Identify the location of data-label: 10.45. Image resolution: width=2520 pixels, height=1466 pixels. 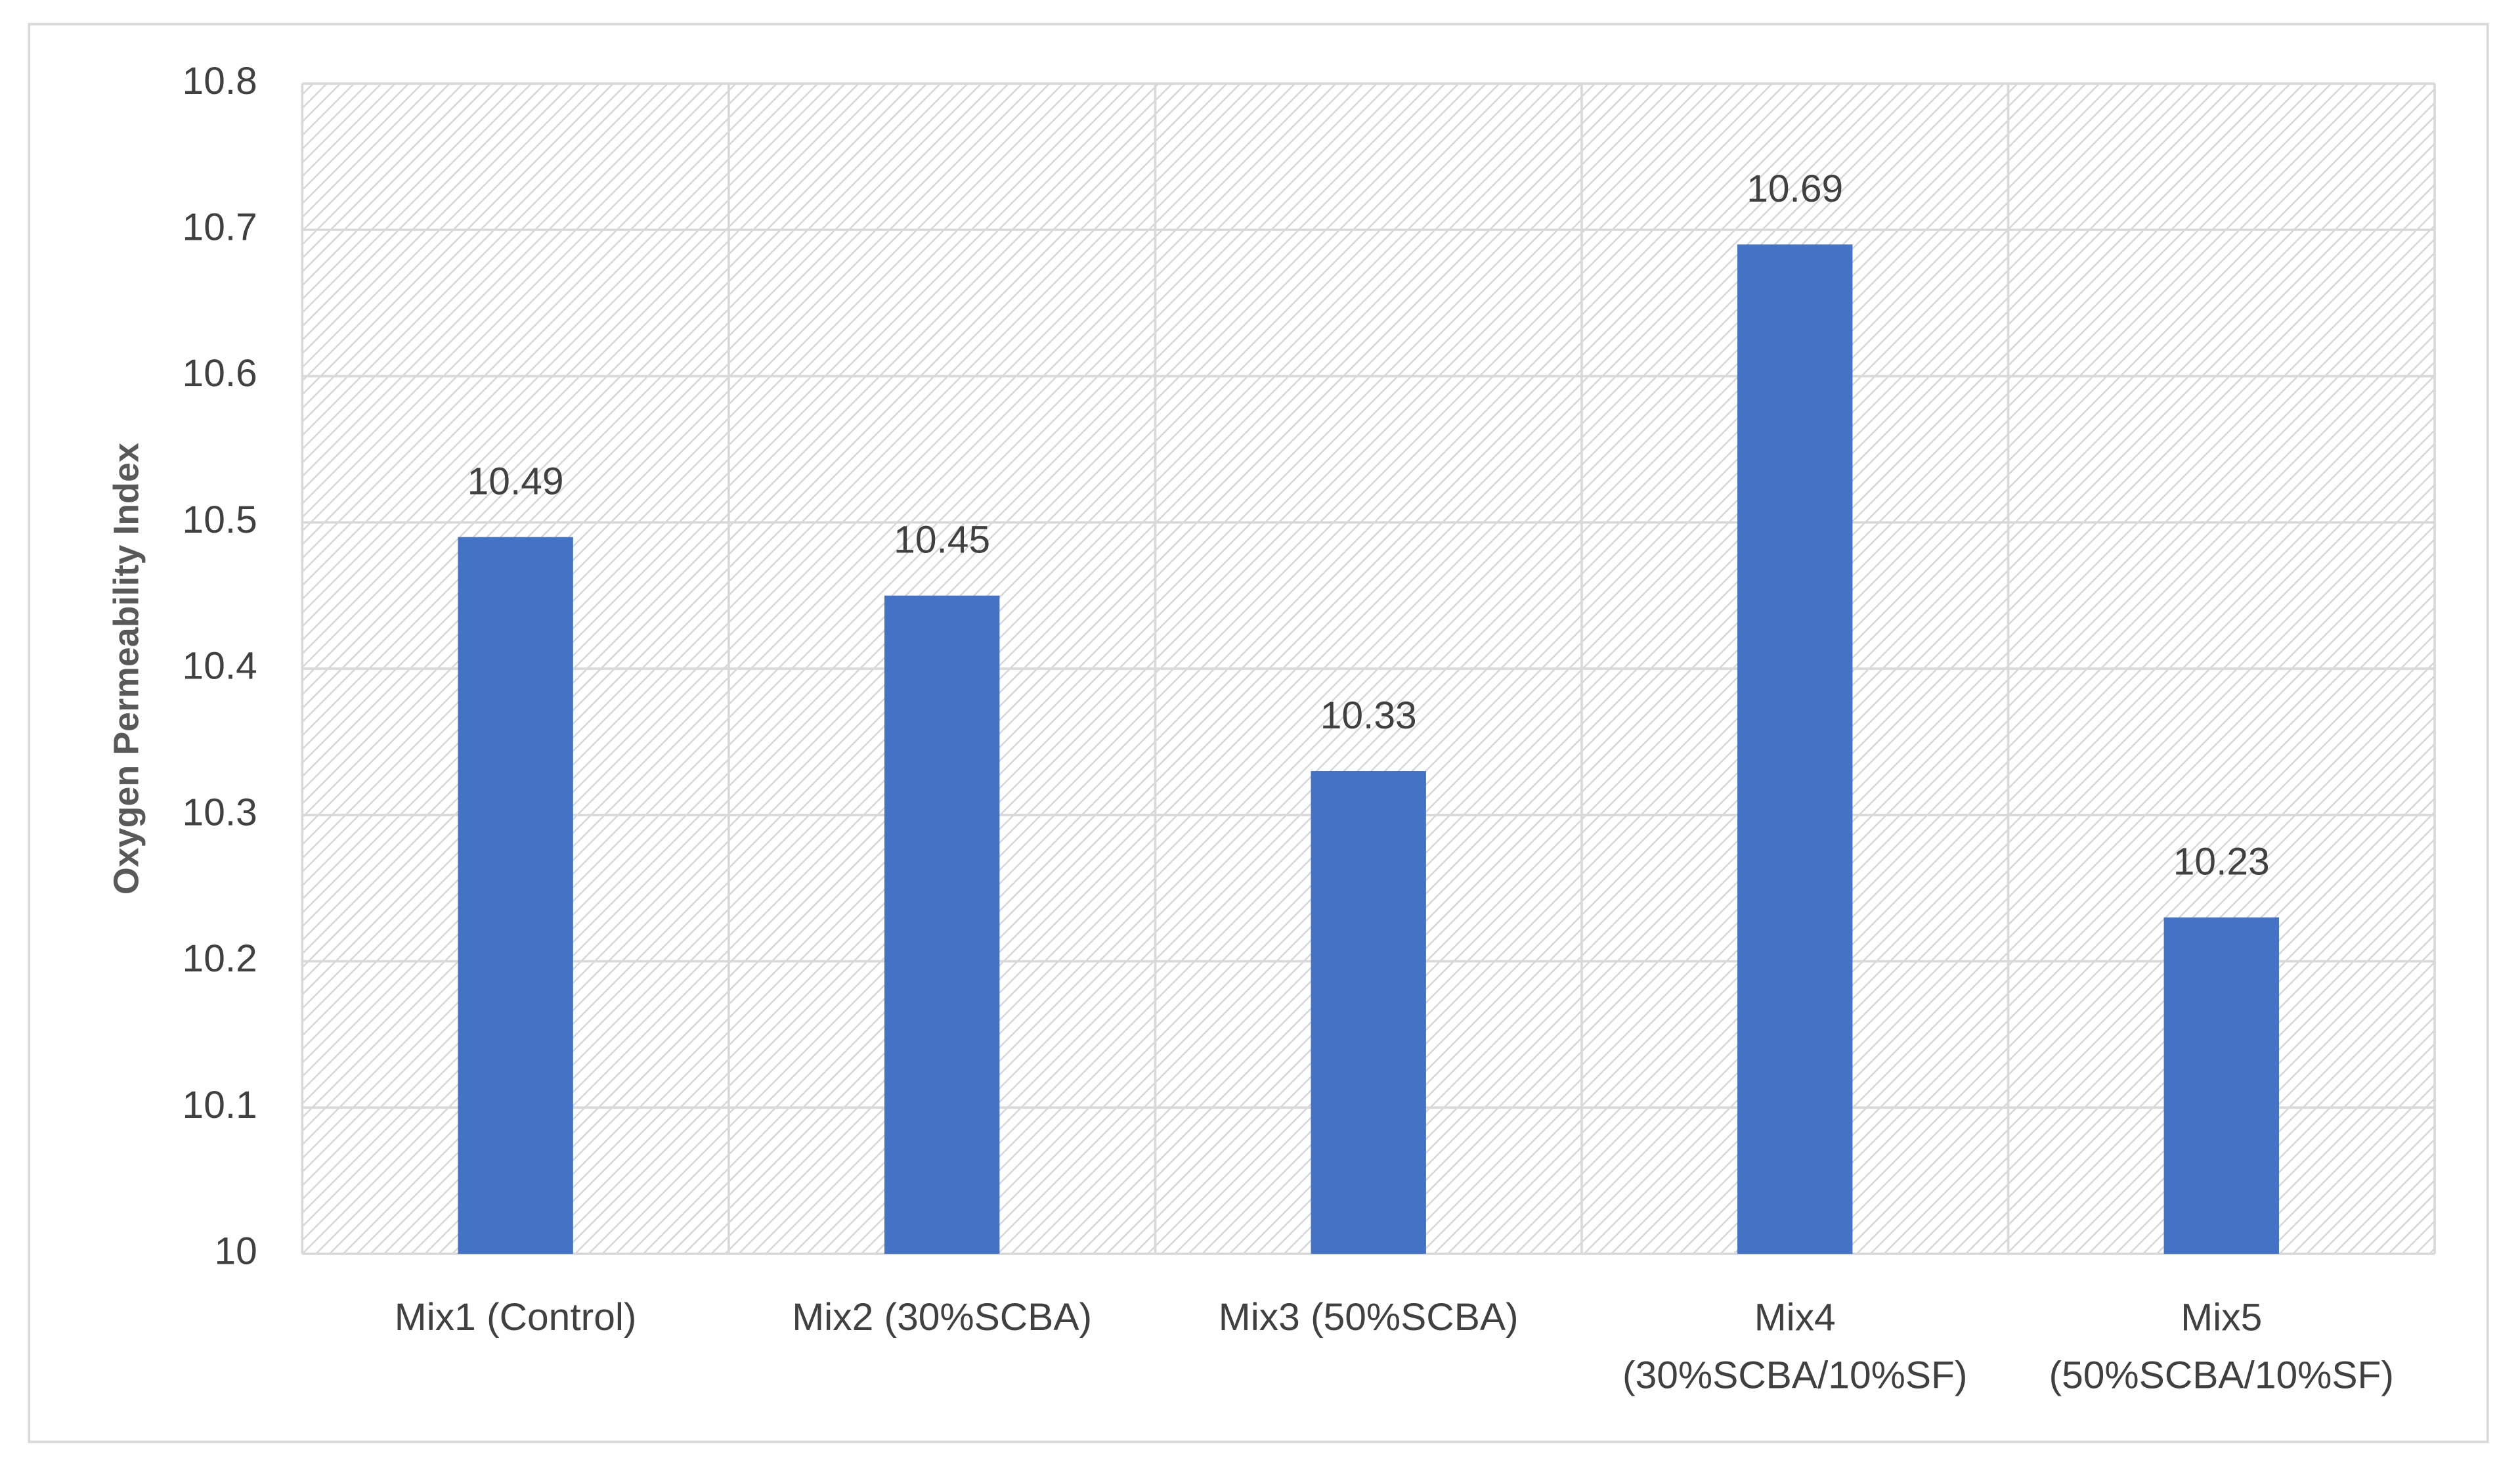
(942, 540).